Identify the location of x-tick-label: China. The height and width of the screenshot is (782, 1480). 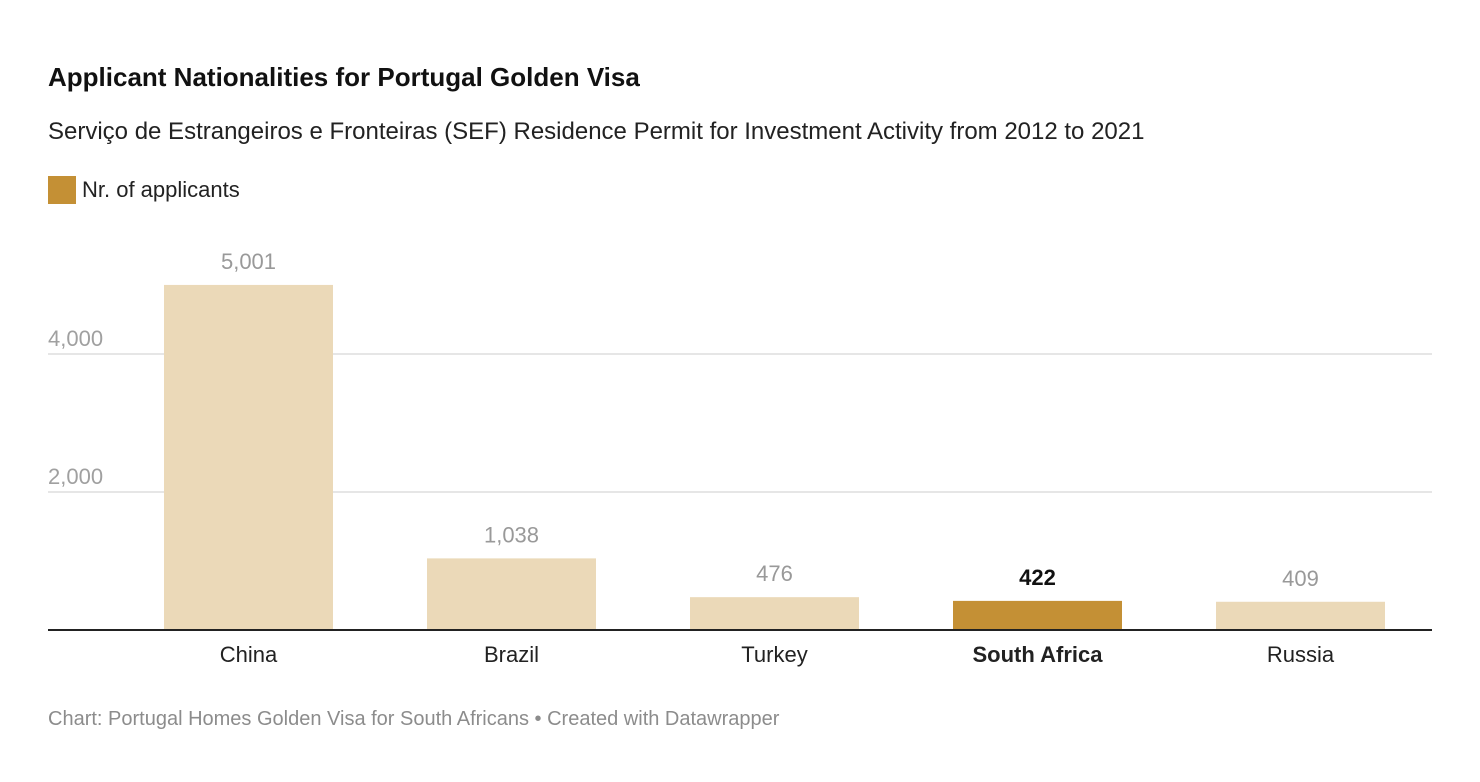
(249, 654).